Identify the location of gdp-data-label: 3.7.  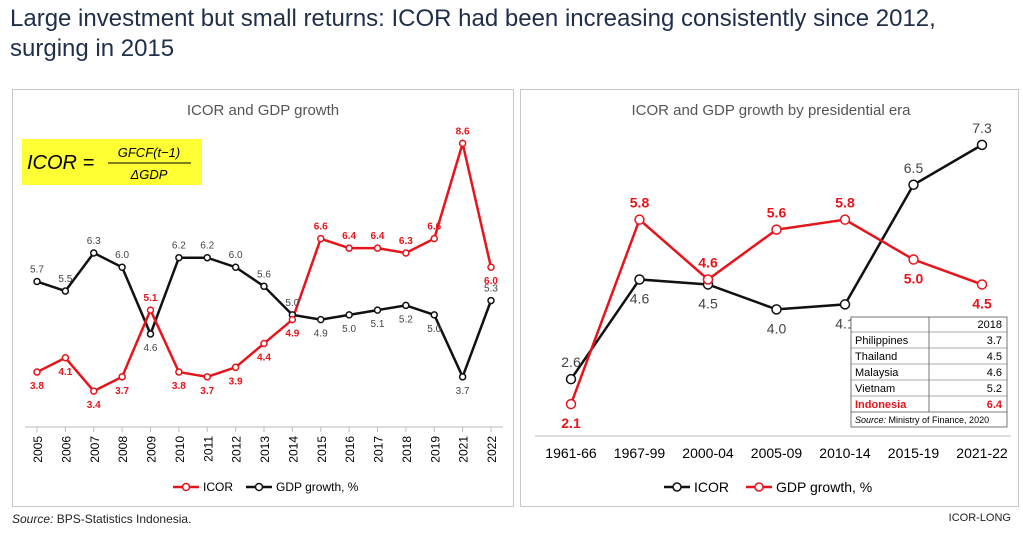
(463, 391).